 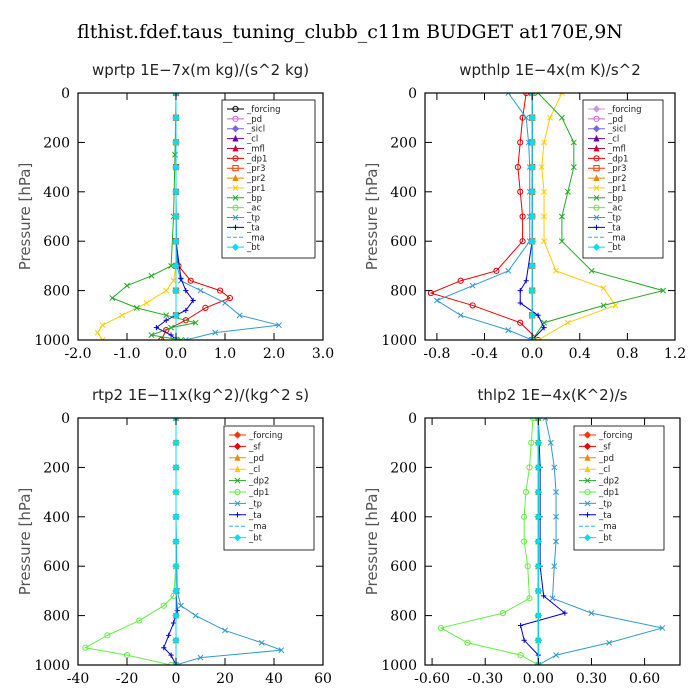 What do you see at coordinates (595, 504) in the screenshot?
I see `legend-item: _tp` at bounding box center [595, 504].